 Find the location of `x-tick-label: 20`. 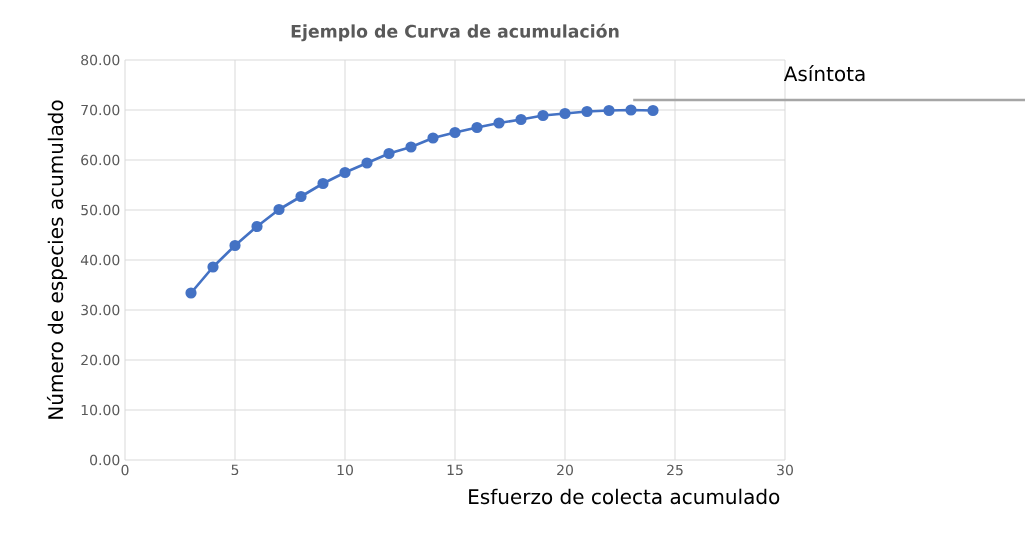

x-tick-label: 20 is located at coordinates (565, 470).